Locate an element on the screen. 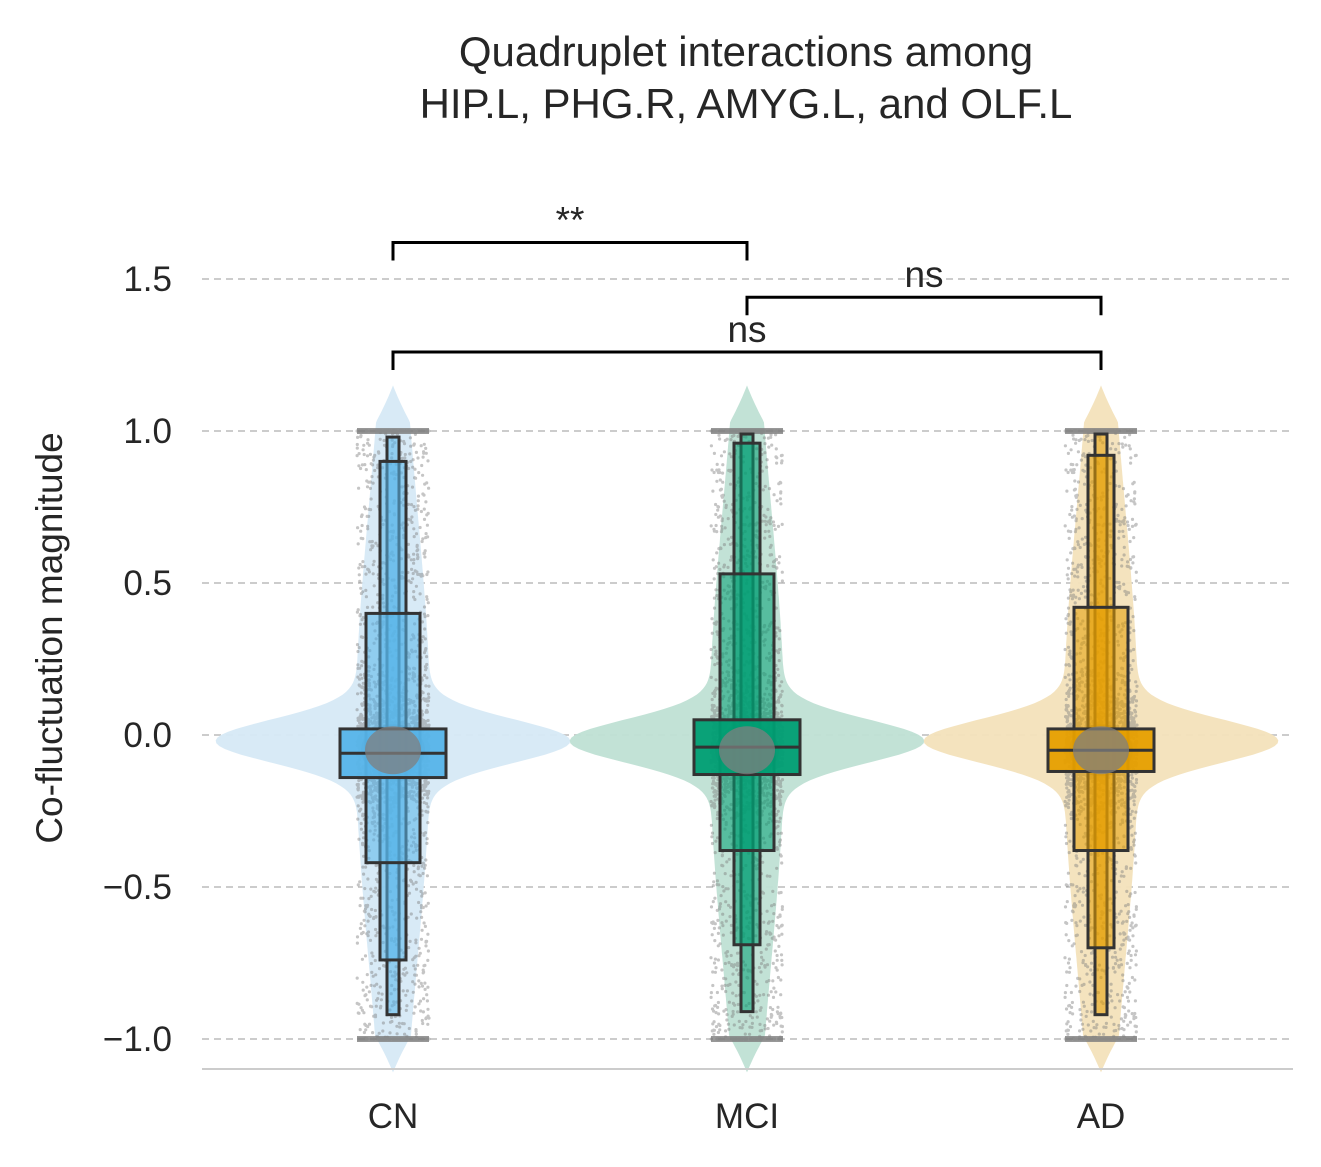  y-tick-label: 0.0 is located at coordinates (147, 735).